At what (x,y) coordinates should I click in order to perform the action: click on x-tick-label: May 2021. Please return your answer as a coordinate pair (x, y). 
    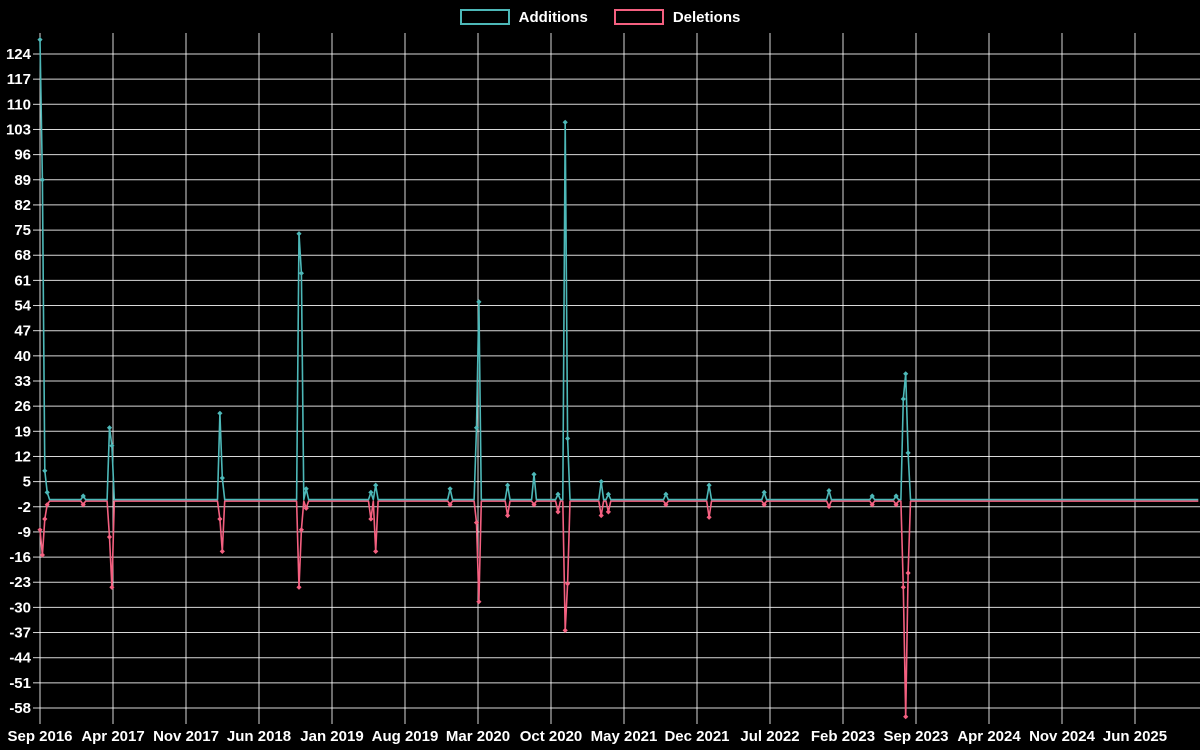
    Looking at the image, I should click on (624, 736).